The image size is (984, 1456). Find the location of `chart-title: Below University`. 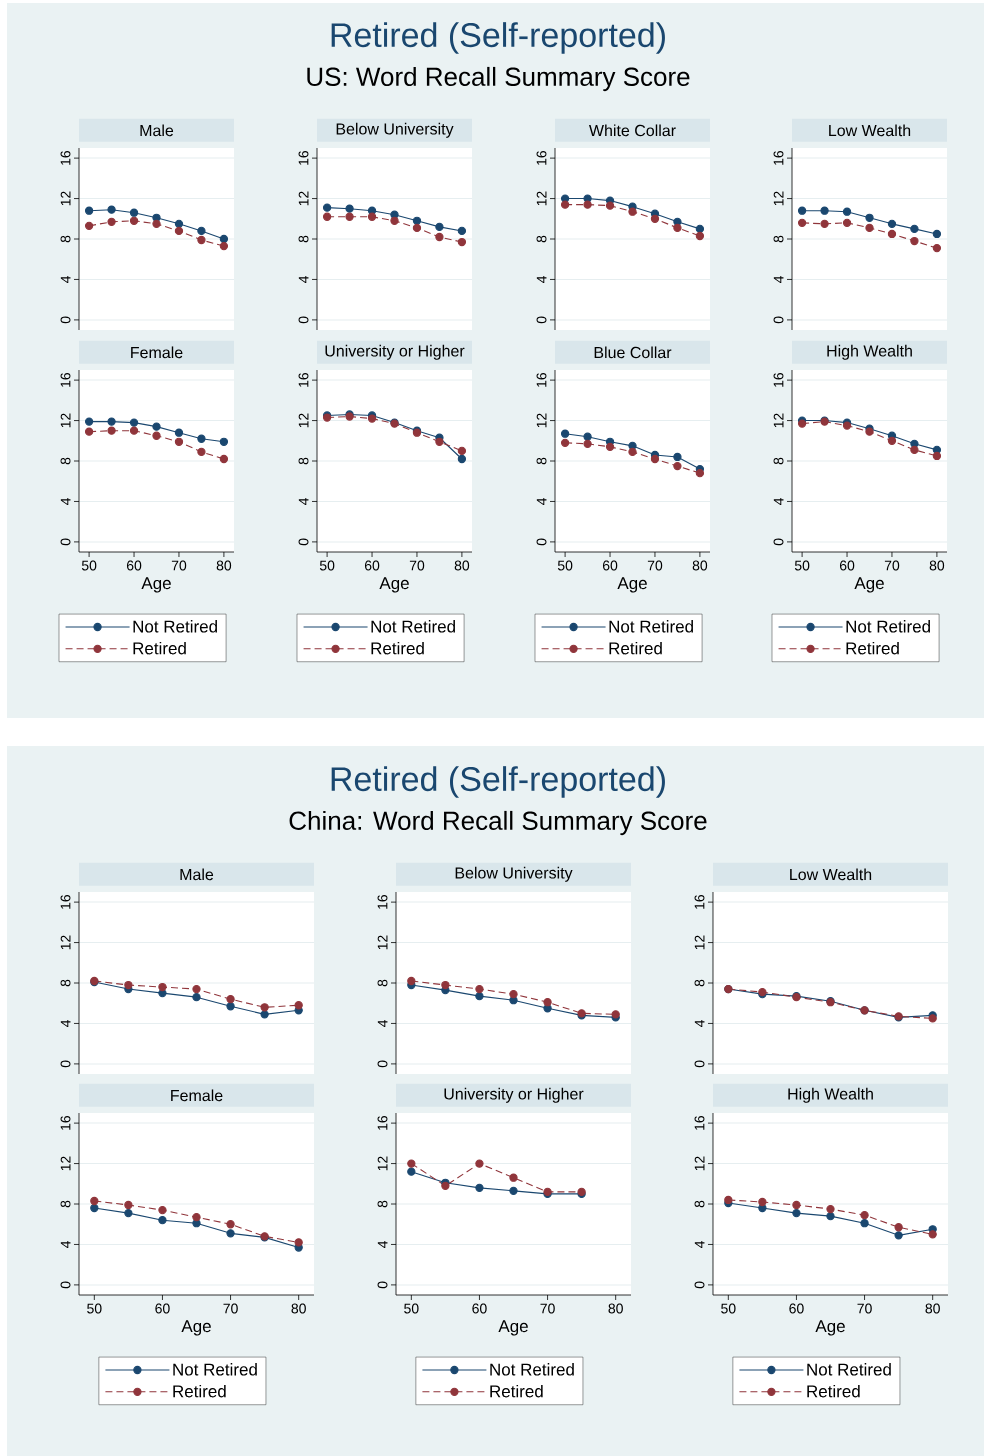

chart-title: Below University is located at coordinates (395, 130).